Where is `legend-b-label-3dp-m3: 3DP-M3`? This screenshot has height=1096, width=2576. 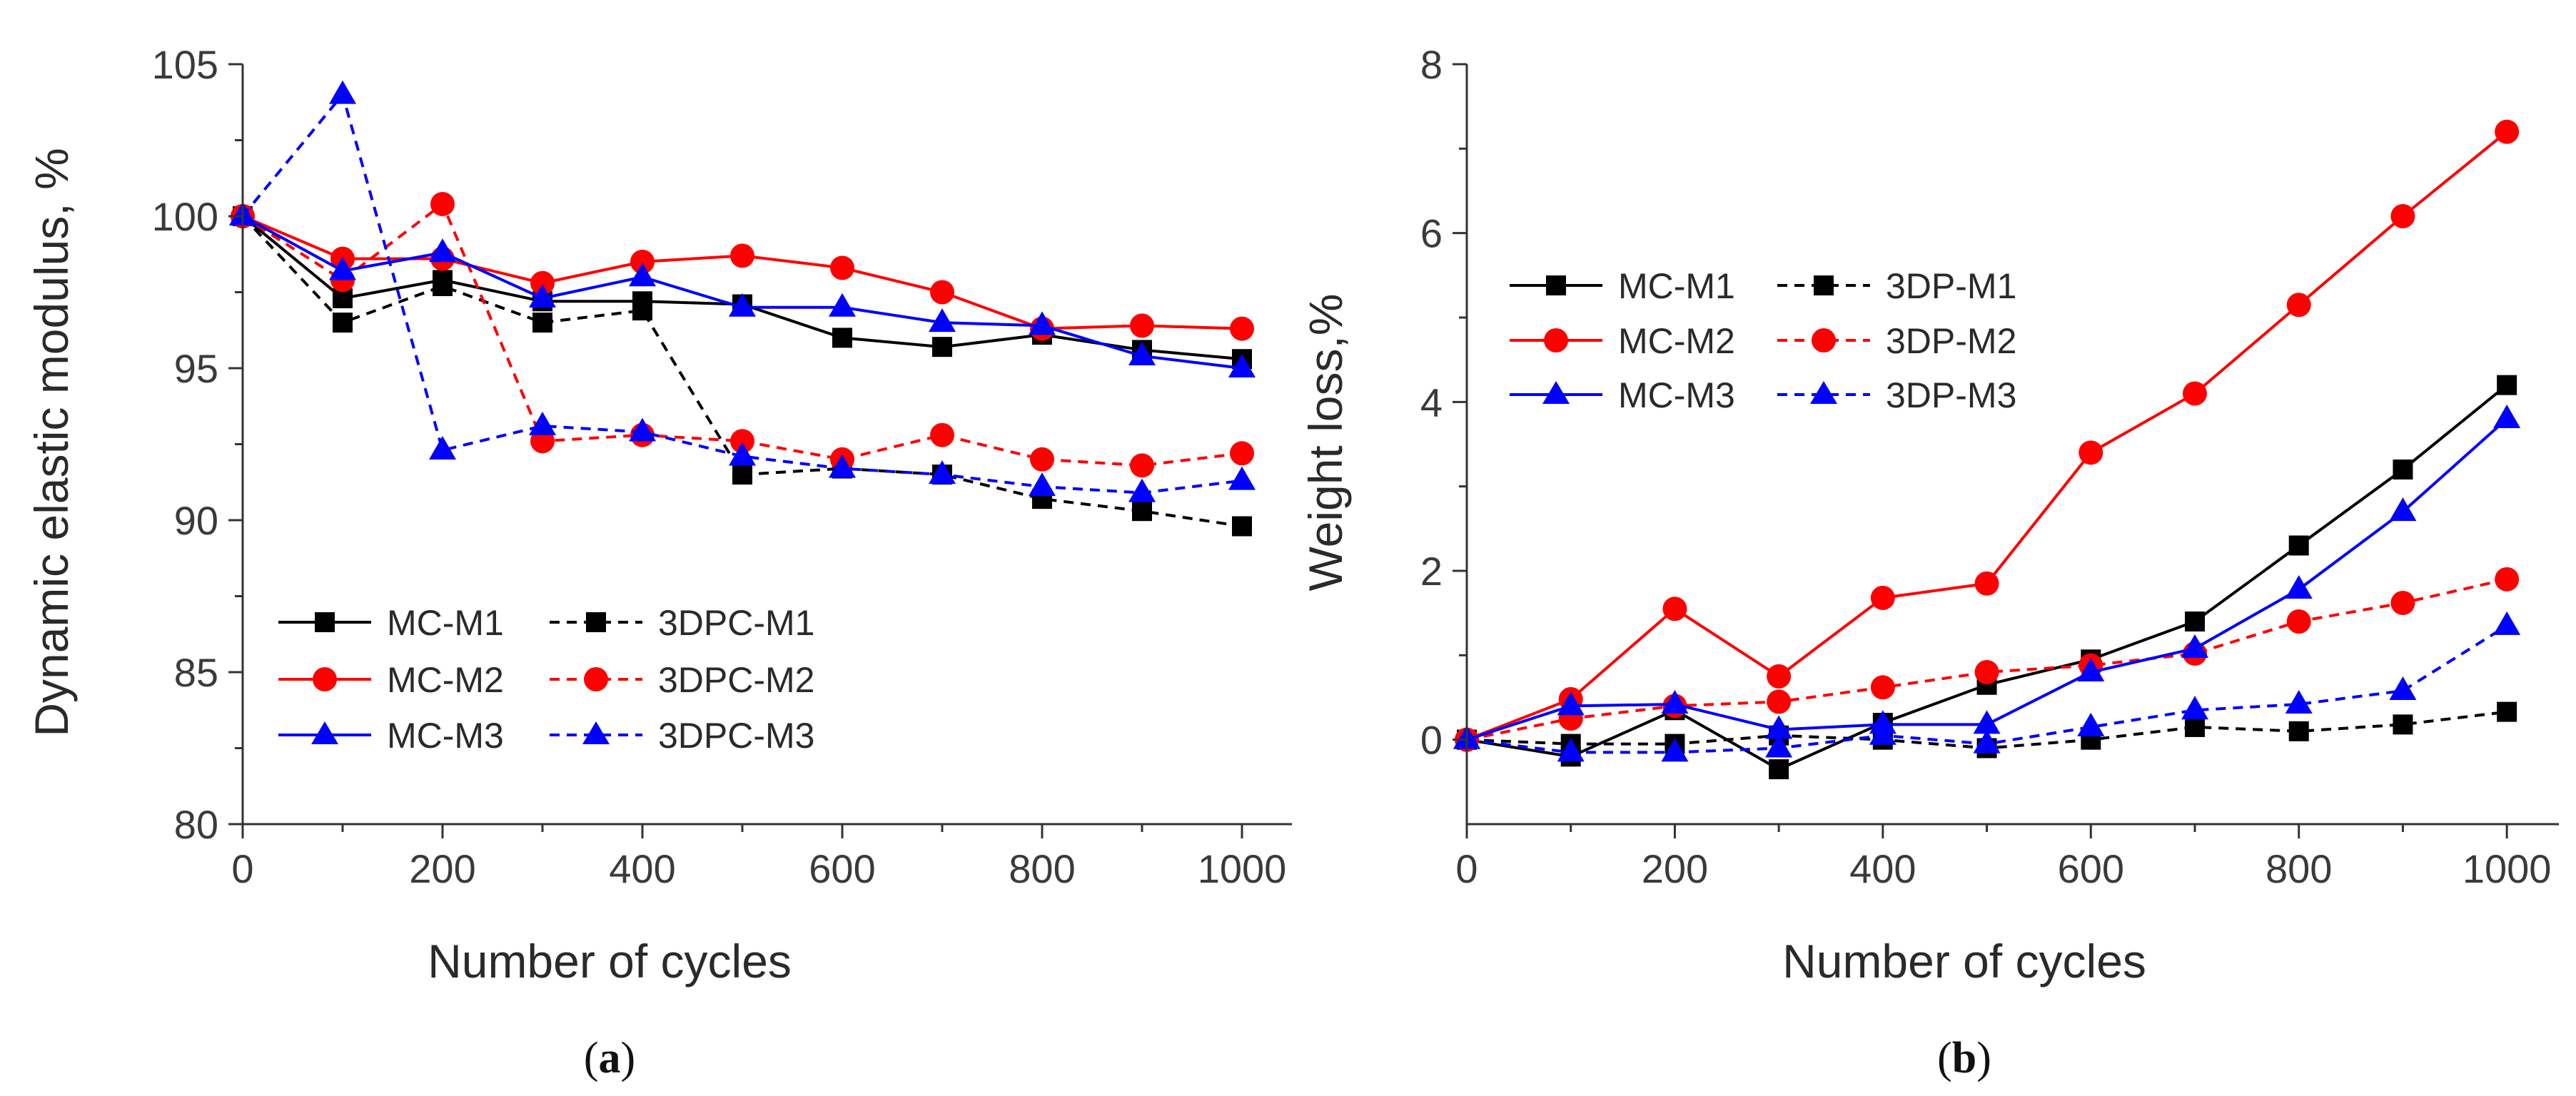 legend-b-label-3dp-m3: 3DP-M3 is located at coordinates (1951, 395).